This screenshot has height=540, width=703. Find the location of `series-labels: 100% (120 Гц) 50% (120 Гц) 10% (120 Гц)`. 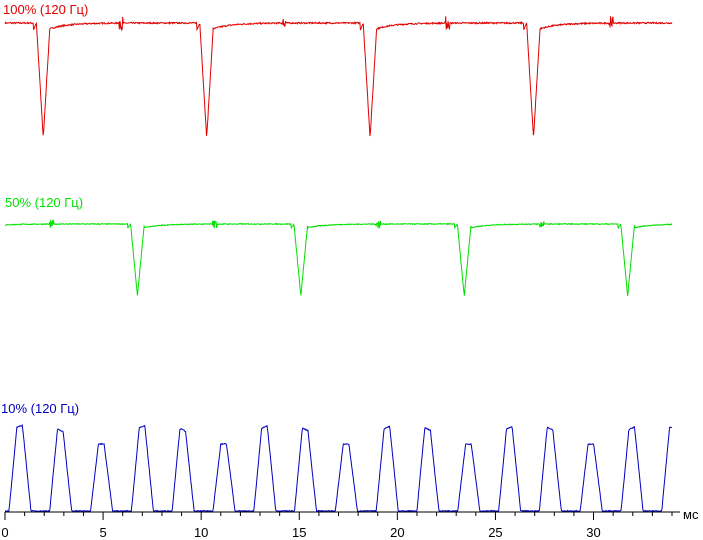

series-labels: 100% (120 Гц) 50% (120 Гц) 10% (120 Гц) is located at coordinates (44, 209).